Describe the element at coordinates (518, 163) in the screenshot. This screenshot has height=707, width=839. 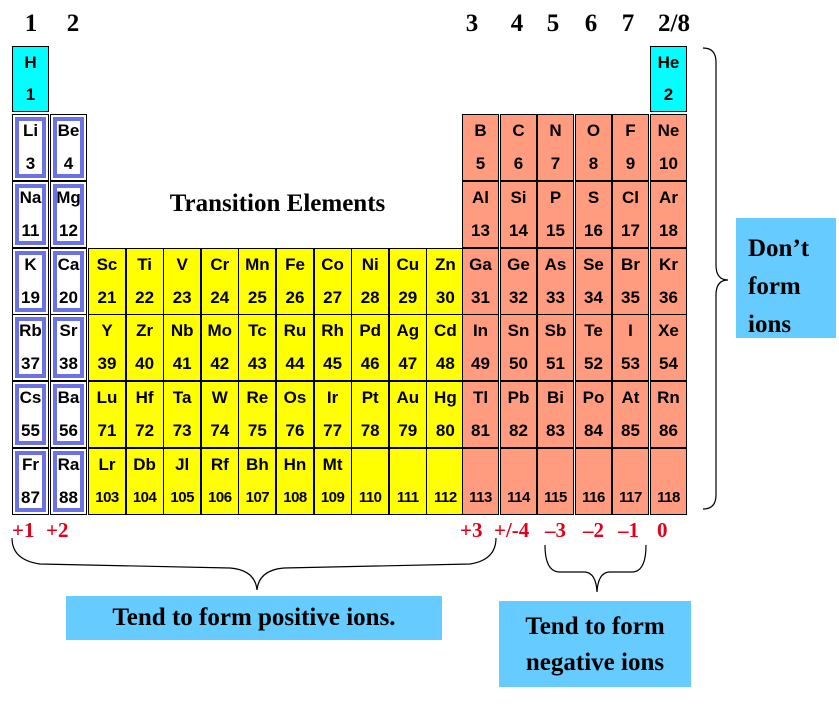
I see `atomic-number: 6` at that location.